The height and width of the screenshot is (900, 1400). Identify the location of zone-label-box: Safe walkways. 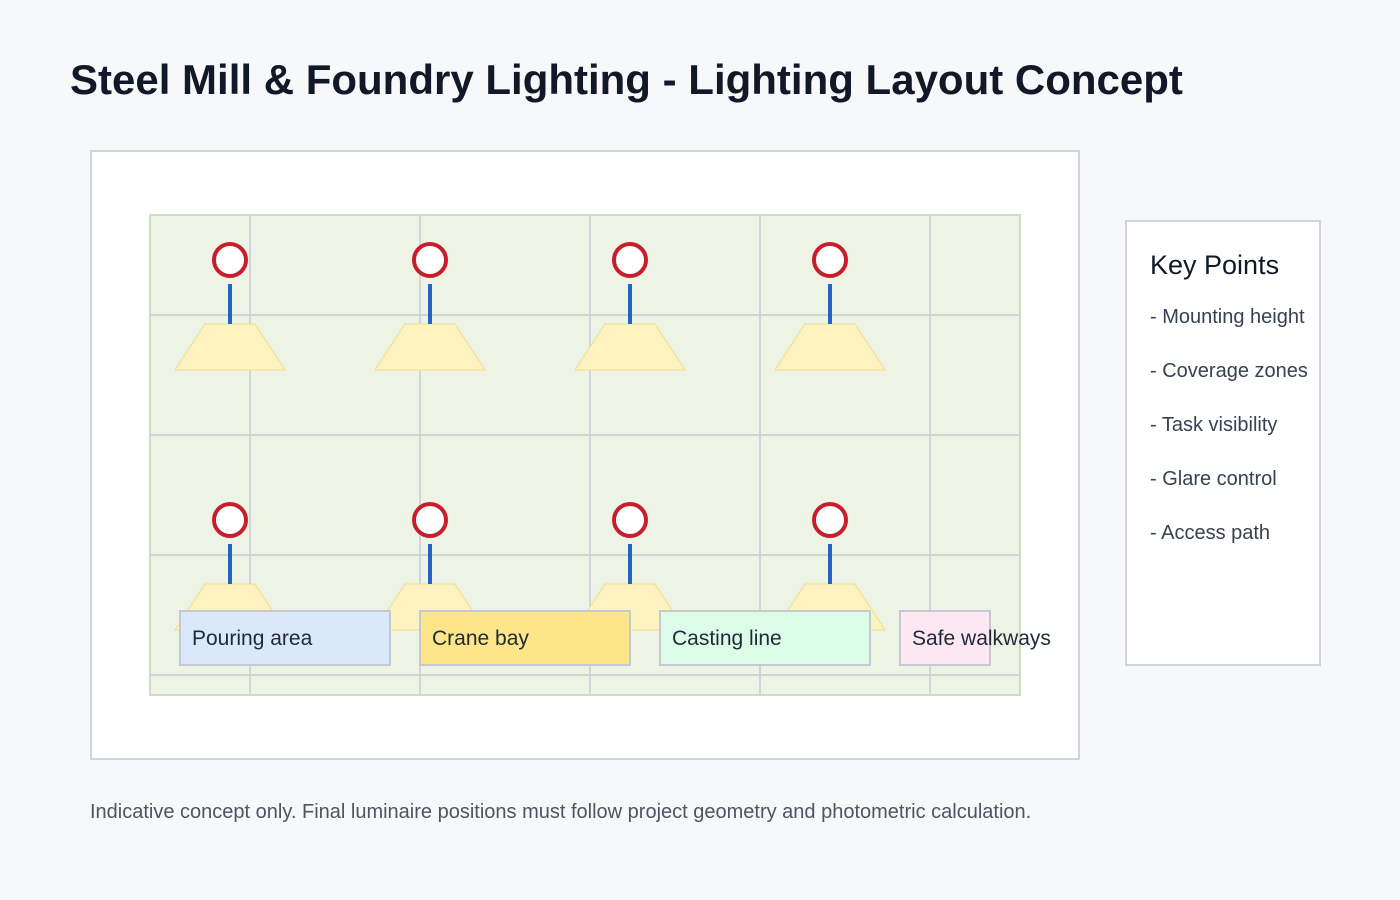
(975, 638).